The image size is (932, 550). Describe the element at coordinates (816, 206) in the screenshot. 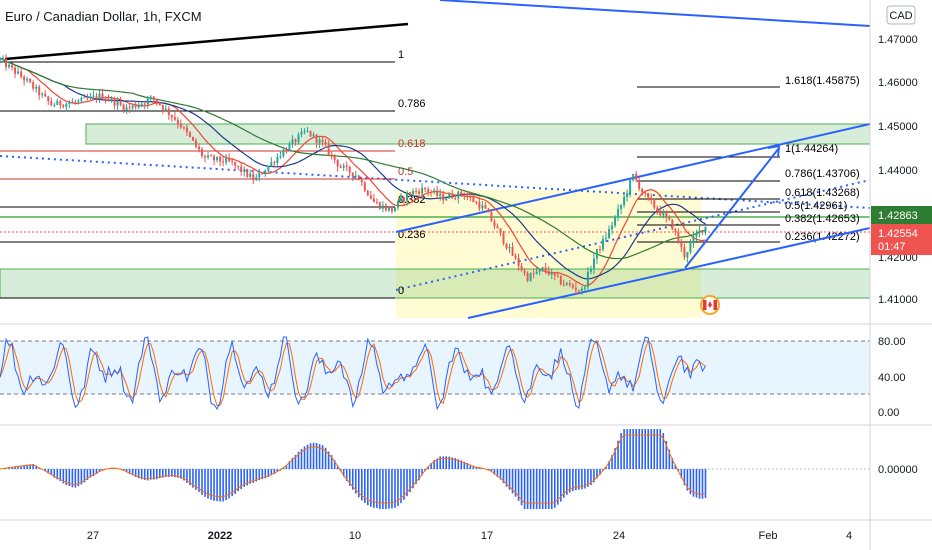

I see `fib-right-05: 0.5(1.42961)` at that location.